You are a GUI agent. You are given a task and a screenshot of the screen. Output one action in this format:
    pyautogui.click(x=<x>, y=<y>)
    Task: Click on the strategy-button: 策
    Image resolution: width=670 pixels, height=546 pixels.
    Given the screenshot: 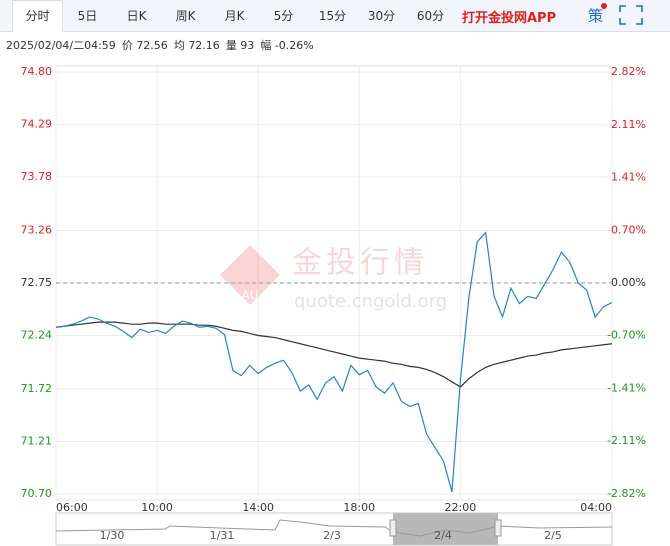 What is the action you would take?
    pyautogui.click(x=596, y=16)
    